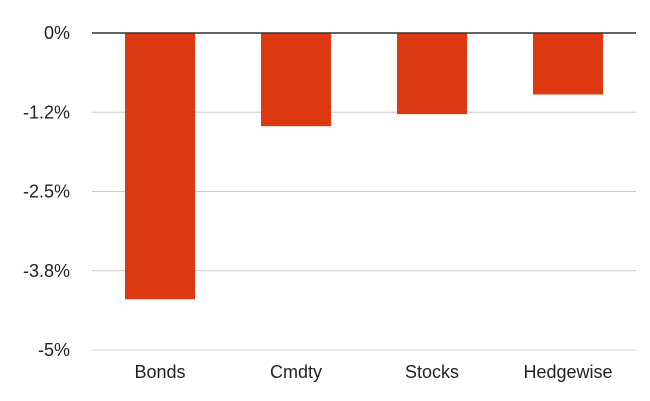 This screenshot has height=401, width=650. What do you see at coordinates (432, 372) in the screenshot?
I see `x-category-label: Stocks` at bounding box center [432, 372].